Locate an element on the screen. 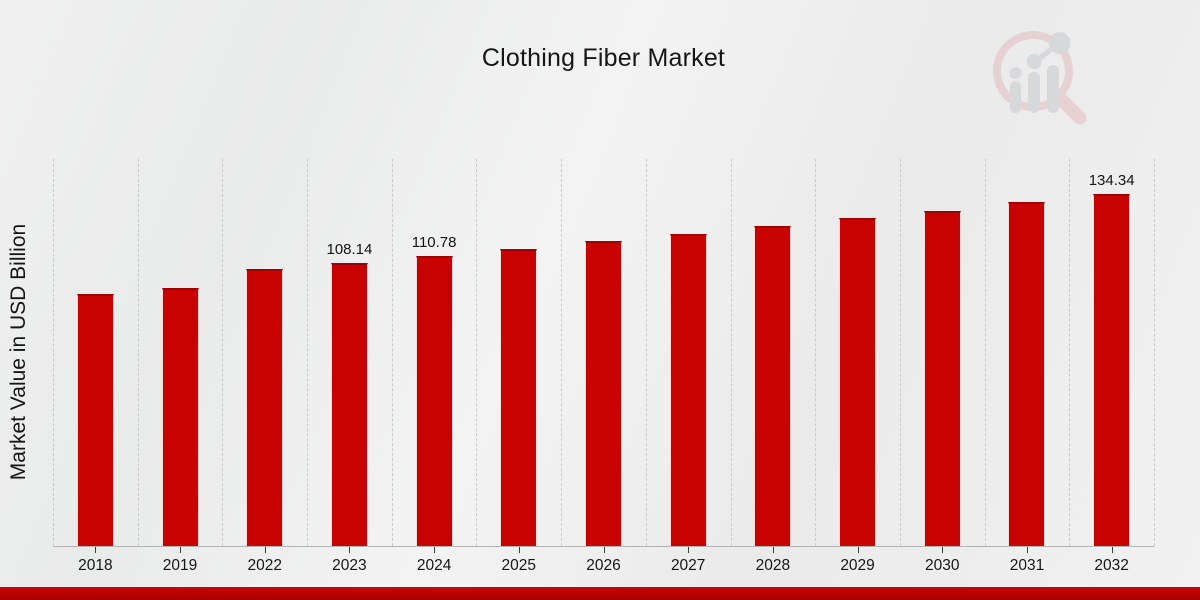 The width and height of the screenshot is (1200, 600). x-axis-label-2031: 2031 is located at coordinates (1027, 565).